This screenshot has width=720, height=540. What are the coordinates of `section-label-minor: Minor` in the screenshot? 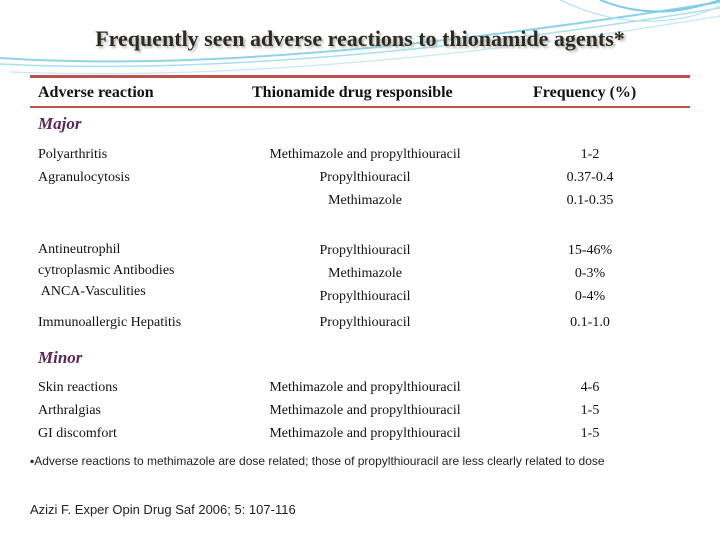 It's located at (60, 357).